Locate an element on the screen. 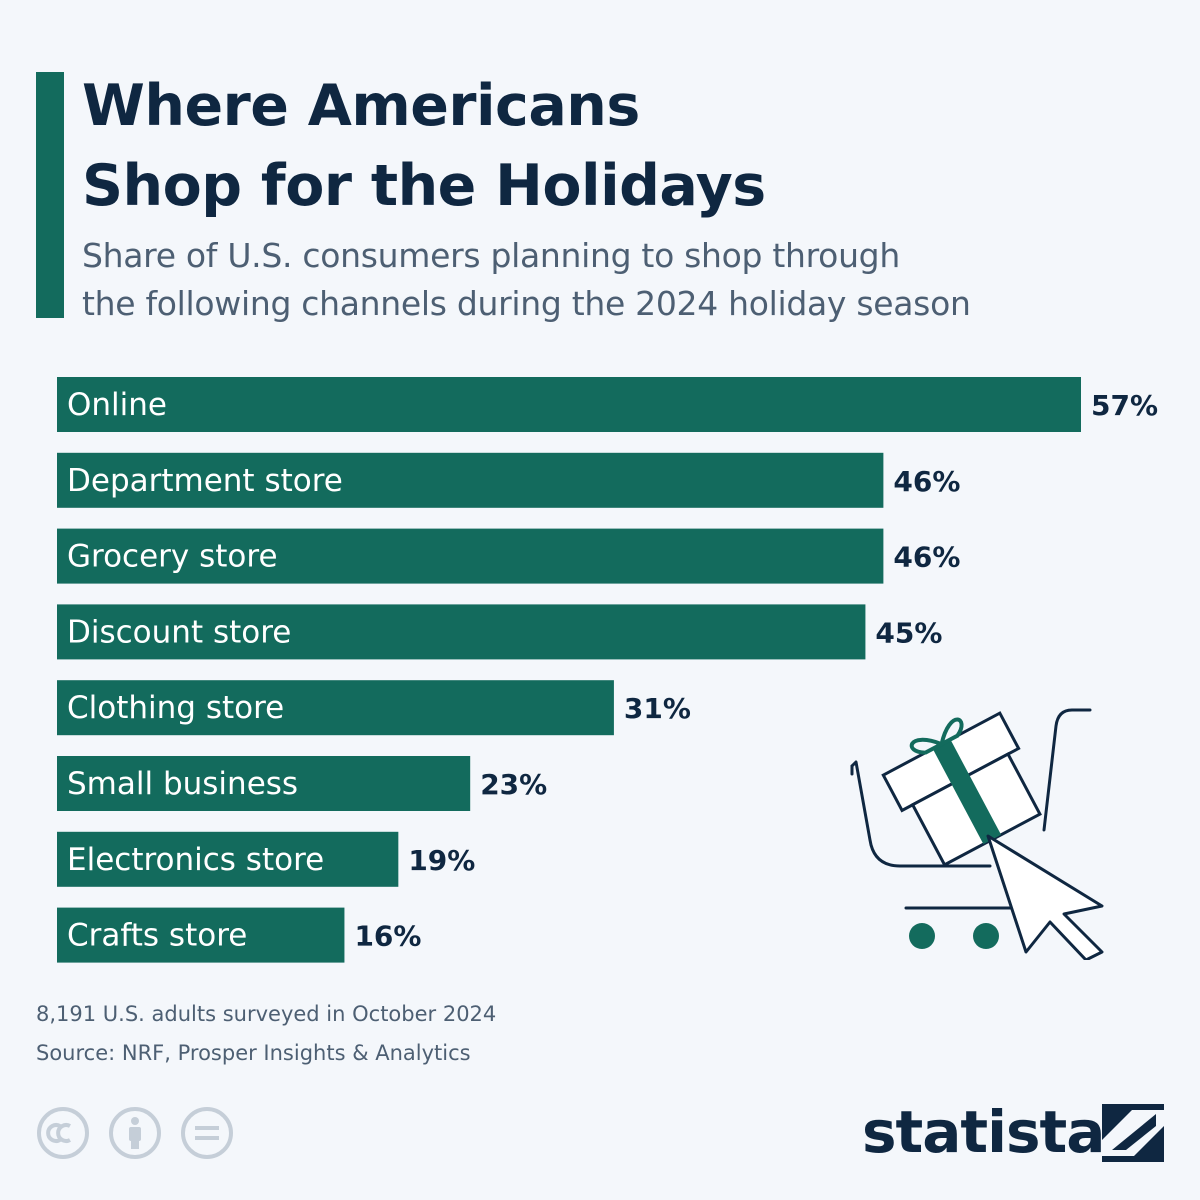 This screenshot has height=1200, width=1200. statista-logo-icon is located at coordinates (1133, 1133).